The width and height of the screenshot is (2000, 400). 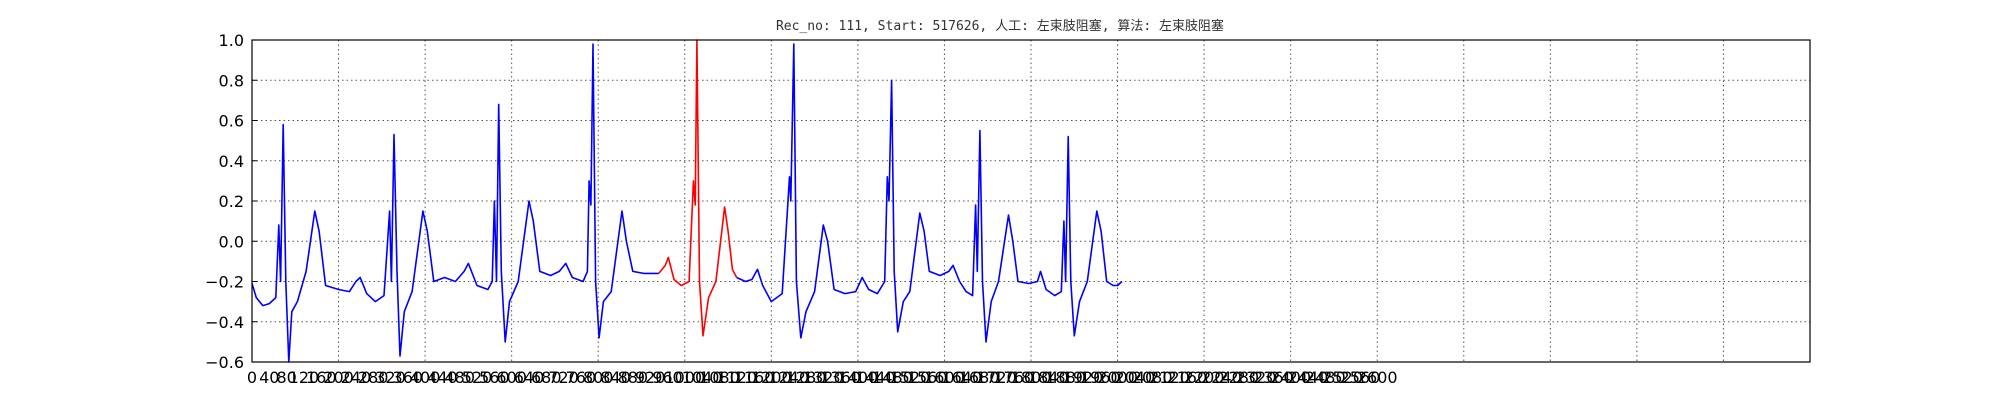 What do you see at coordinates (231, 80) in the screenshot?
I see `y-tick-label: 0.8` at bounding box center [231, 80].